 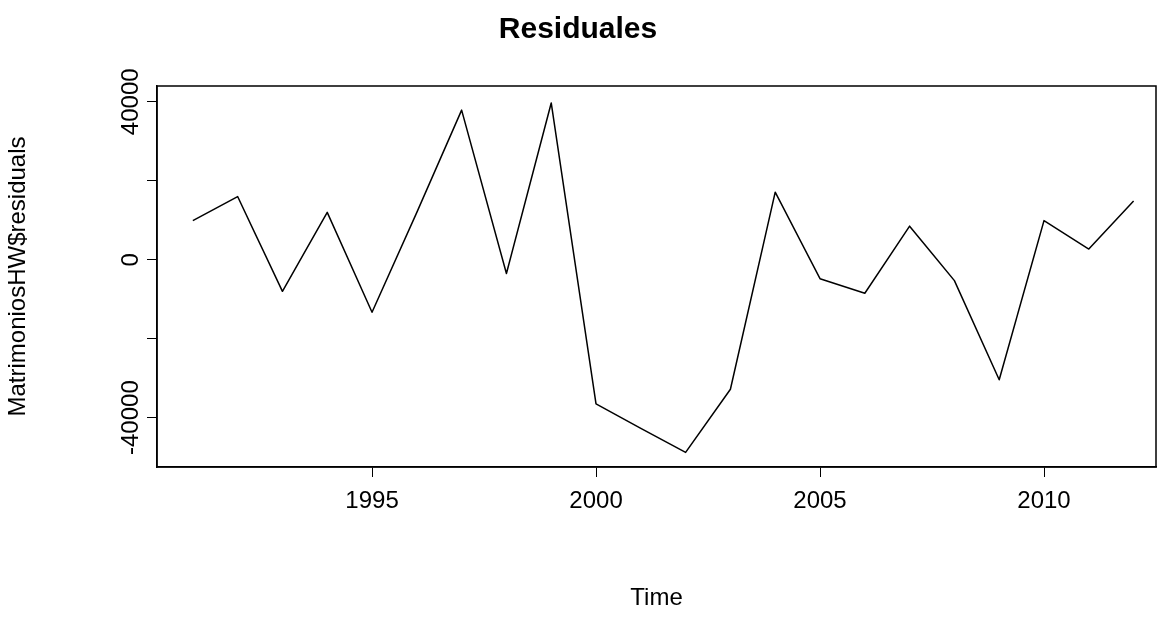 I want to click on x-tick-label: 2010, so click(x=1044, y=500).